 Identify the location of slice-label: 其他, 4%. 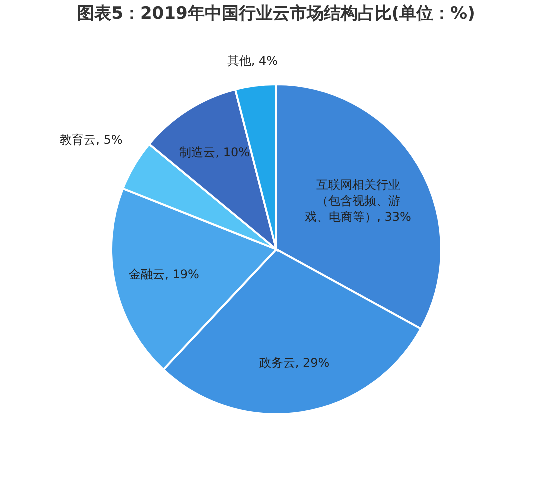
(252, 61).